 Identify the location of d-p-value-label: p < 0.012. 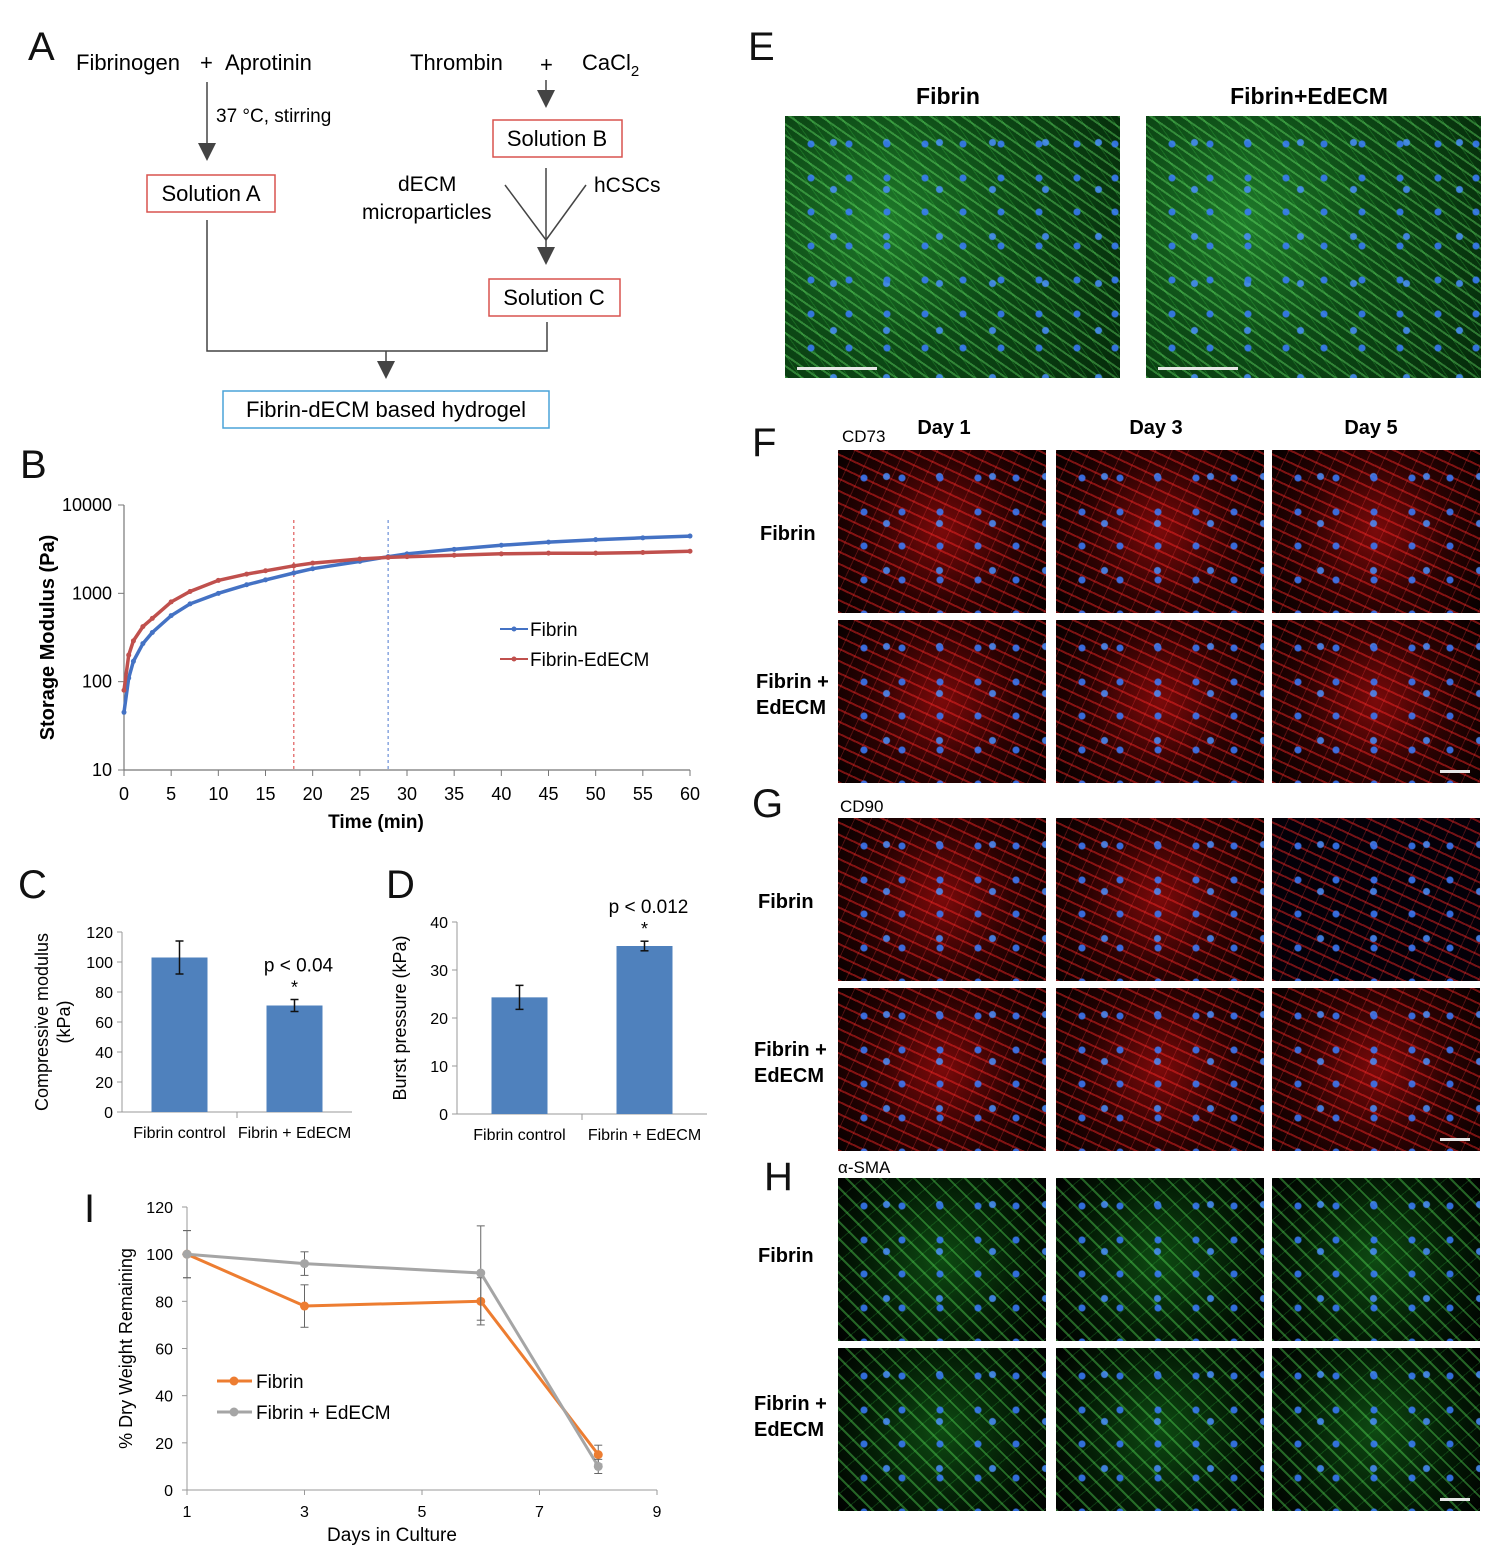
(649, 907).